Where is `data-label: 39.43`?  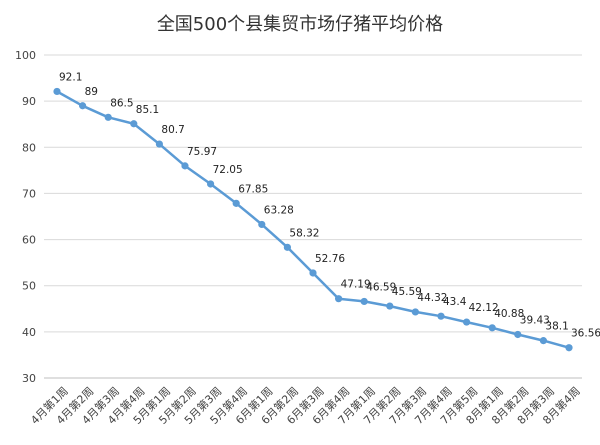 data-label: 39.43 is located at coordinates (535, 320).